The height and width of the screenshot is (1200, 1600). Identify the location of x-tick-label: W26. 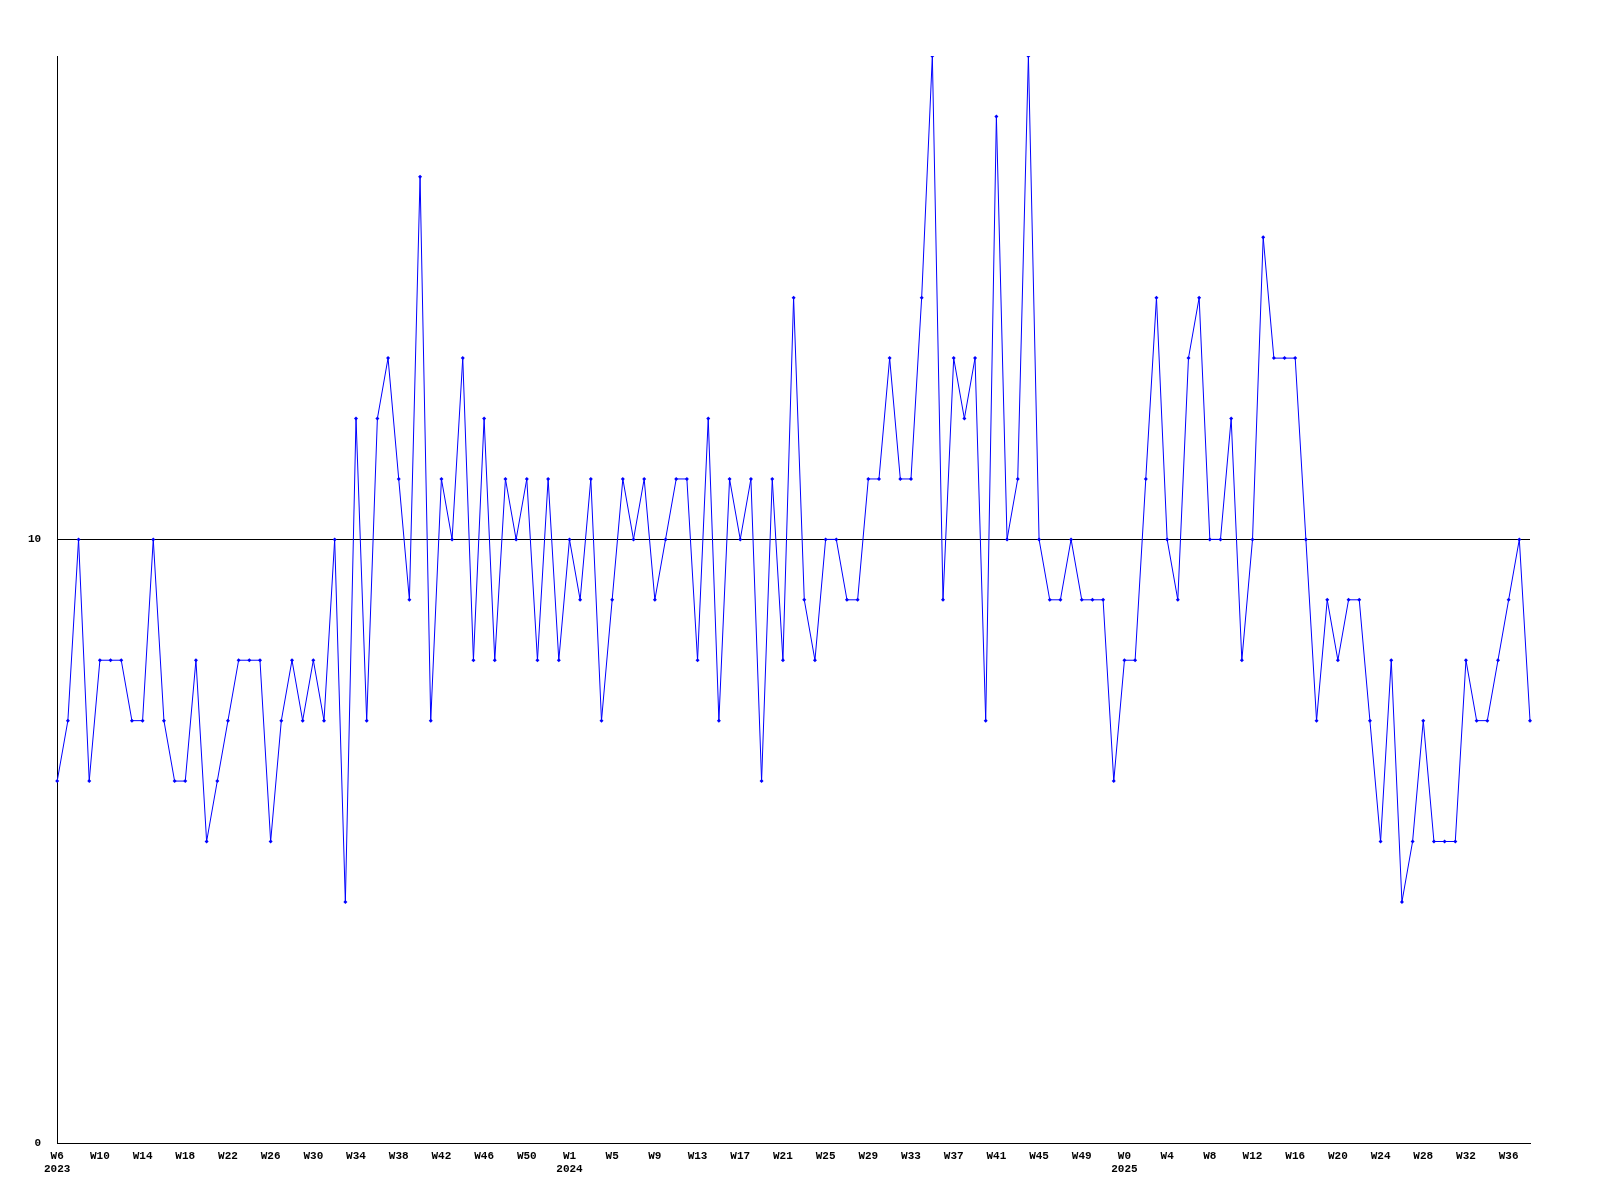
(270, 1155).